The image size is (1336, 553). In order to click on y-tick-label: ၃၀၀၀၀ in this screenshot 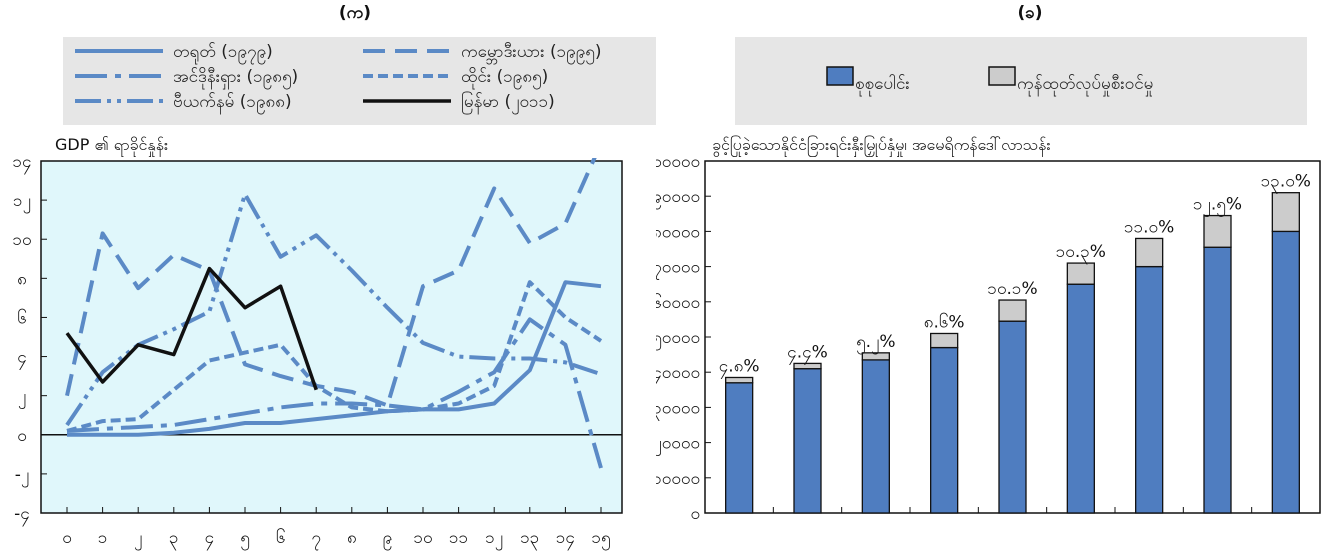, I will do `click(678, 409)`.